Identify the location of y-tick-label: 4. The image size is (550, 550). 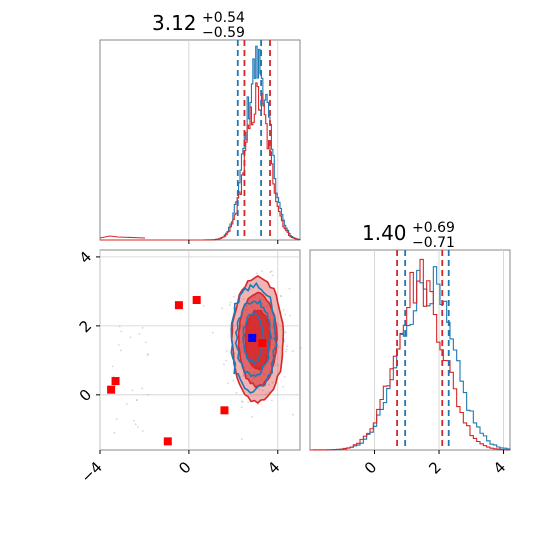
(85, 257).